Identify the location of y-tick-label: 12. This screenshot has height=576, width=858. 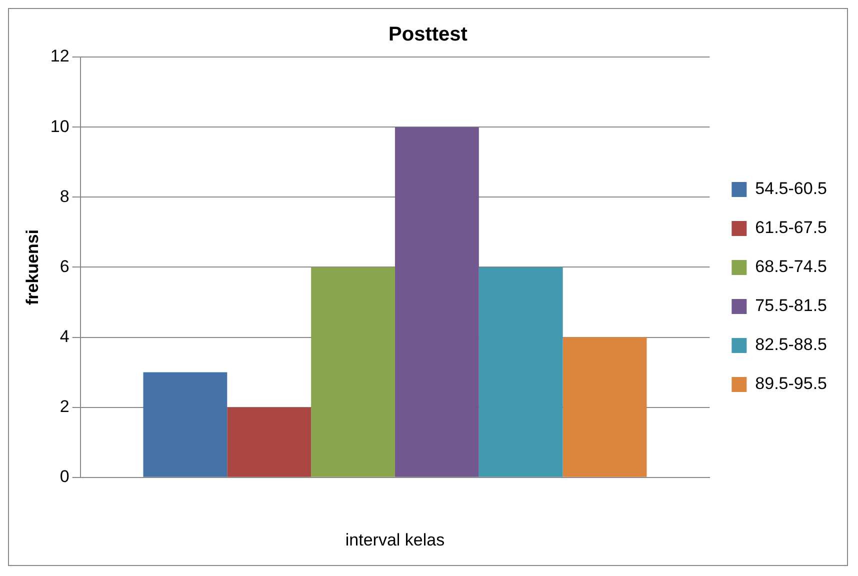
(60, 56).